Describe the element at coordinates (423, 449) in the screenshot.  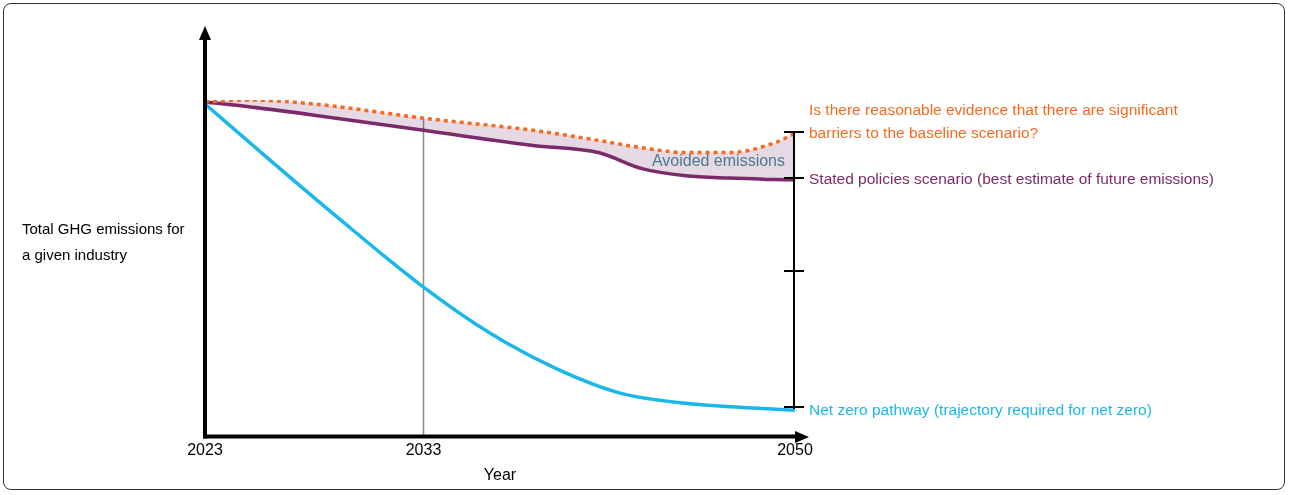
I see `x-tick-label: 2033` at that location.